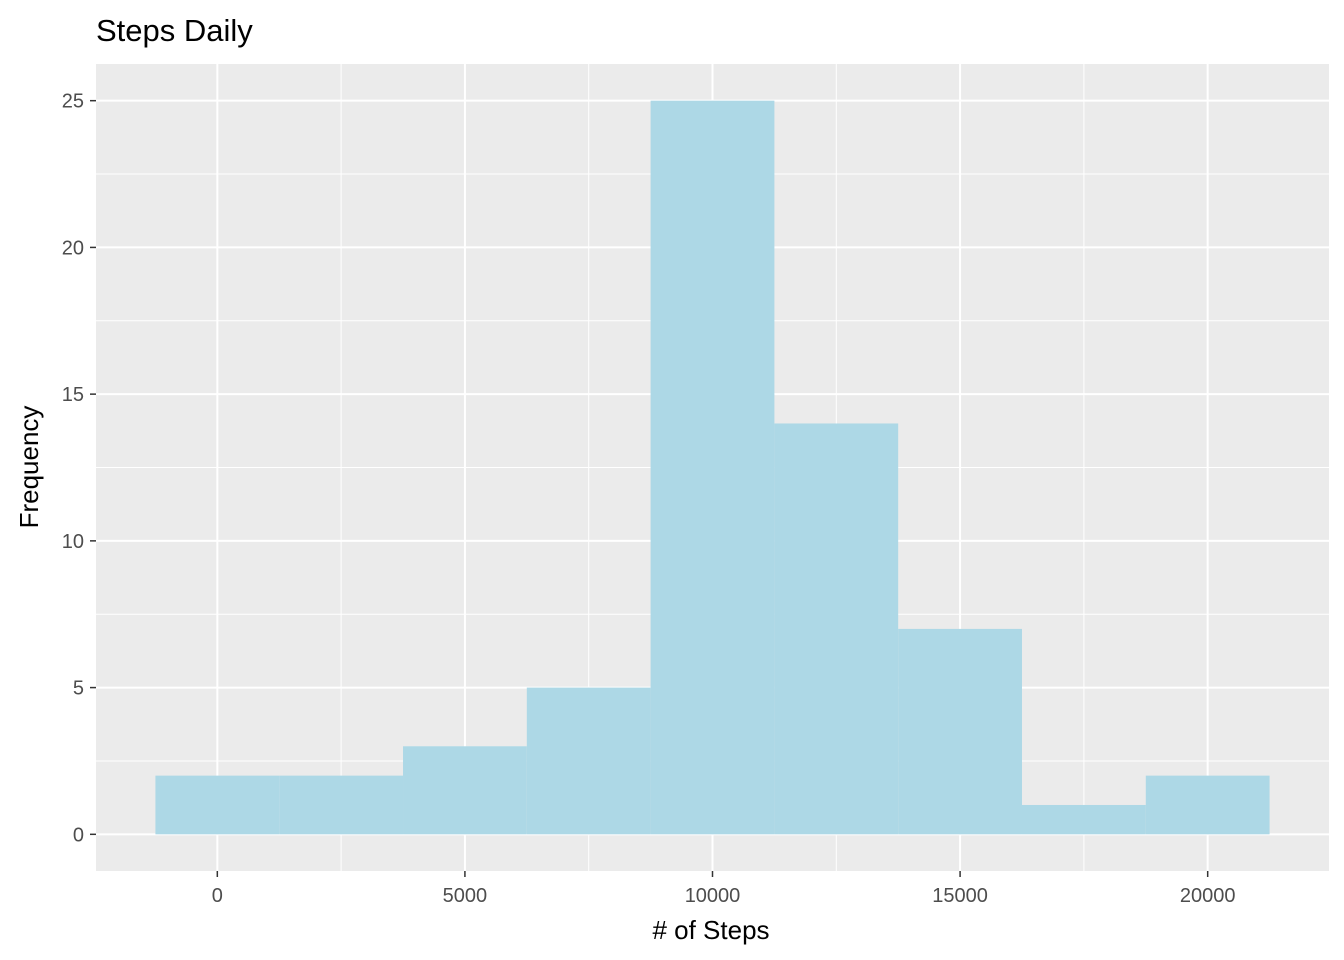 Image resolution: width=1344 pixels, height=960 pixels. What do you see at coordinates (79, 468) in the screenshot?
I see `y-axis-ticks: 0 5 10 15 20 25` at bounding box center [79, 468].